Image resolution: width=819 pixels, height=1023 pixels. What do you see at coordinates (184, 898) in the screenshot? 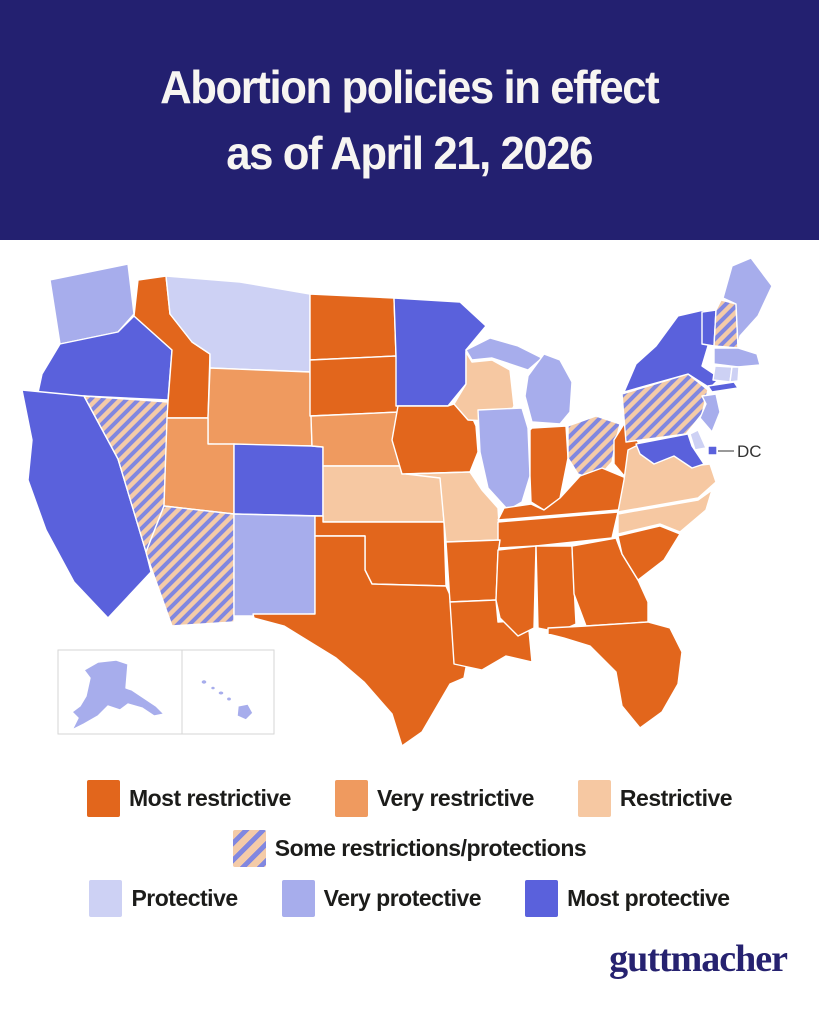
I see `legend-label: Protective` at bounding box center [184, 898].